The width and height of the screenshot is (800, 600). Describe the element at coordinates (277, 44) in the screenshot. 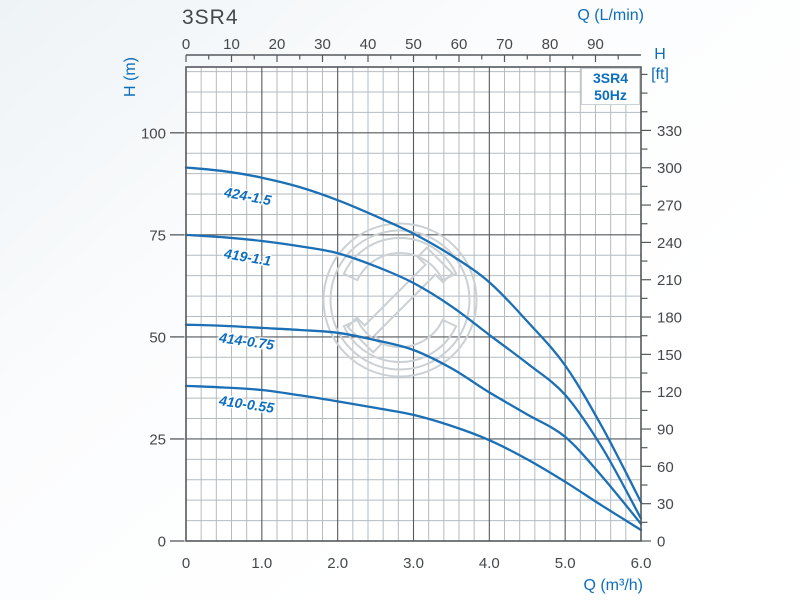

I see `top-tick-label: 20` at that location.